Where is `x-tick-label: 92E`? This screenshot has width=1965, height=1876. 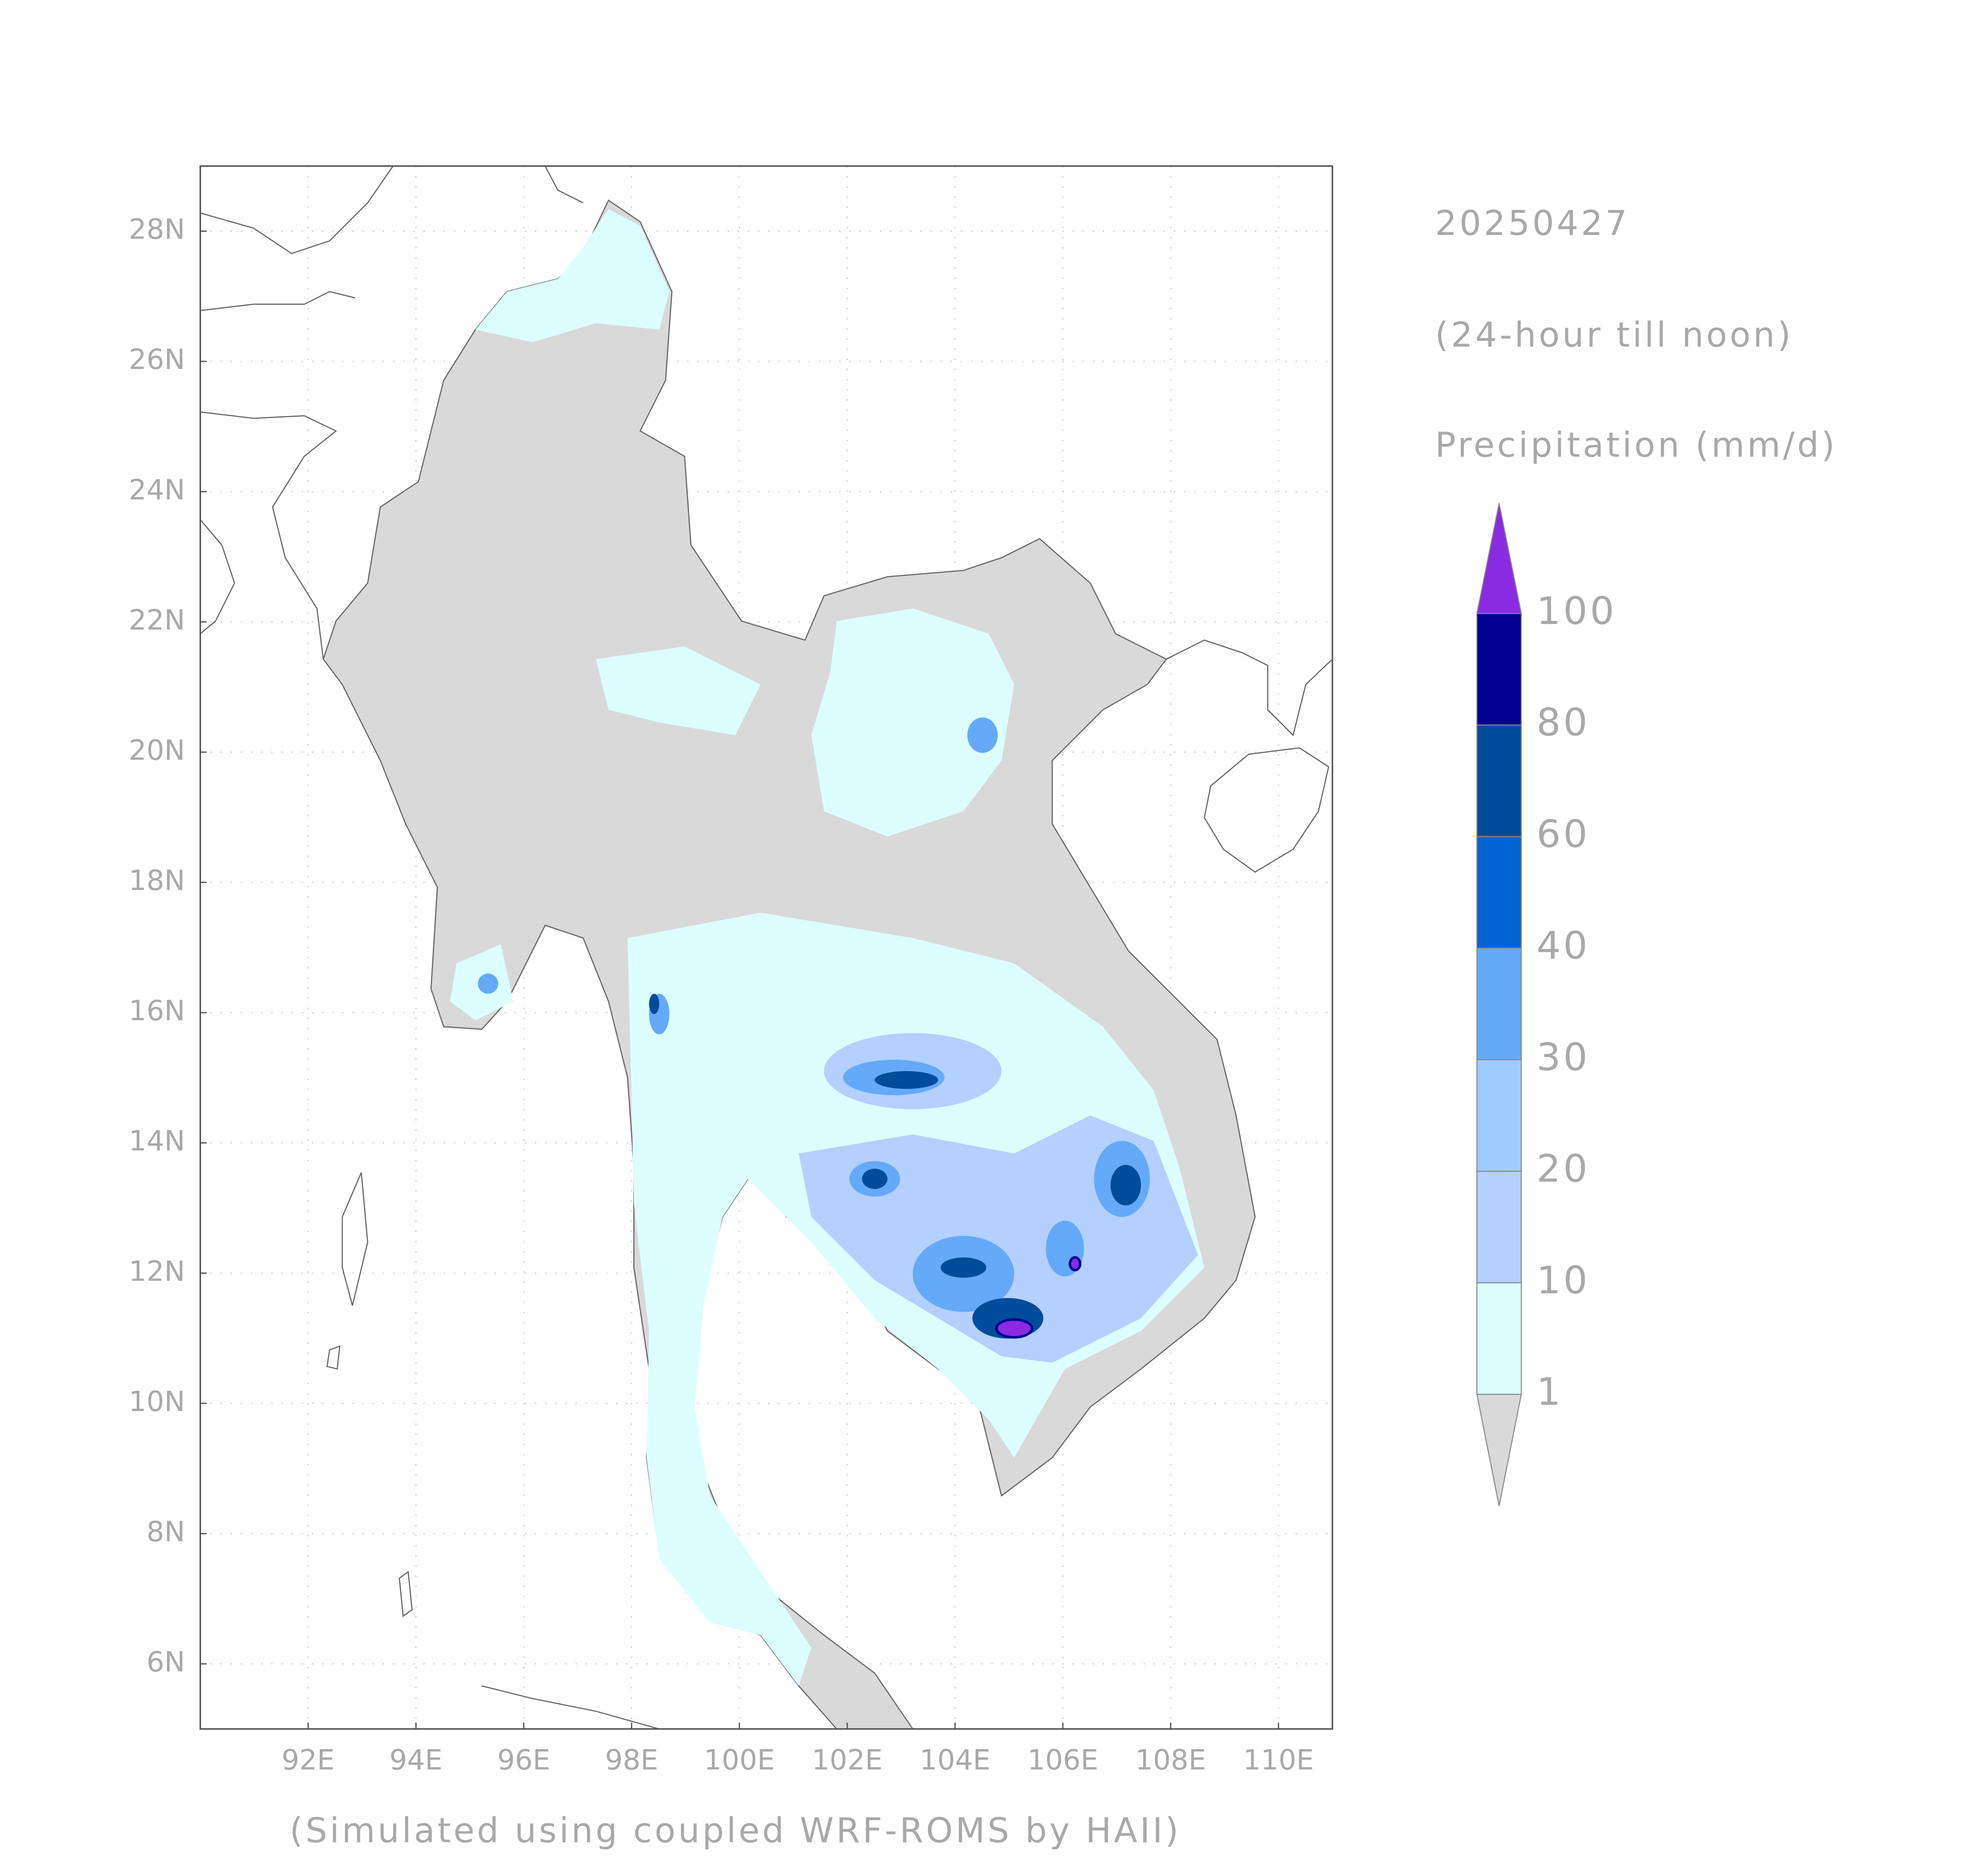 x-tick-label: 92E is located at coordinates (307, 1760).